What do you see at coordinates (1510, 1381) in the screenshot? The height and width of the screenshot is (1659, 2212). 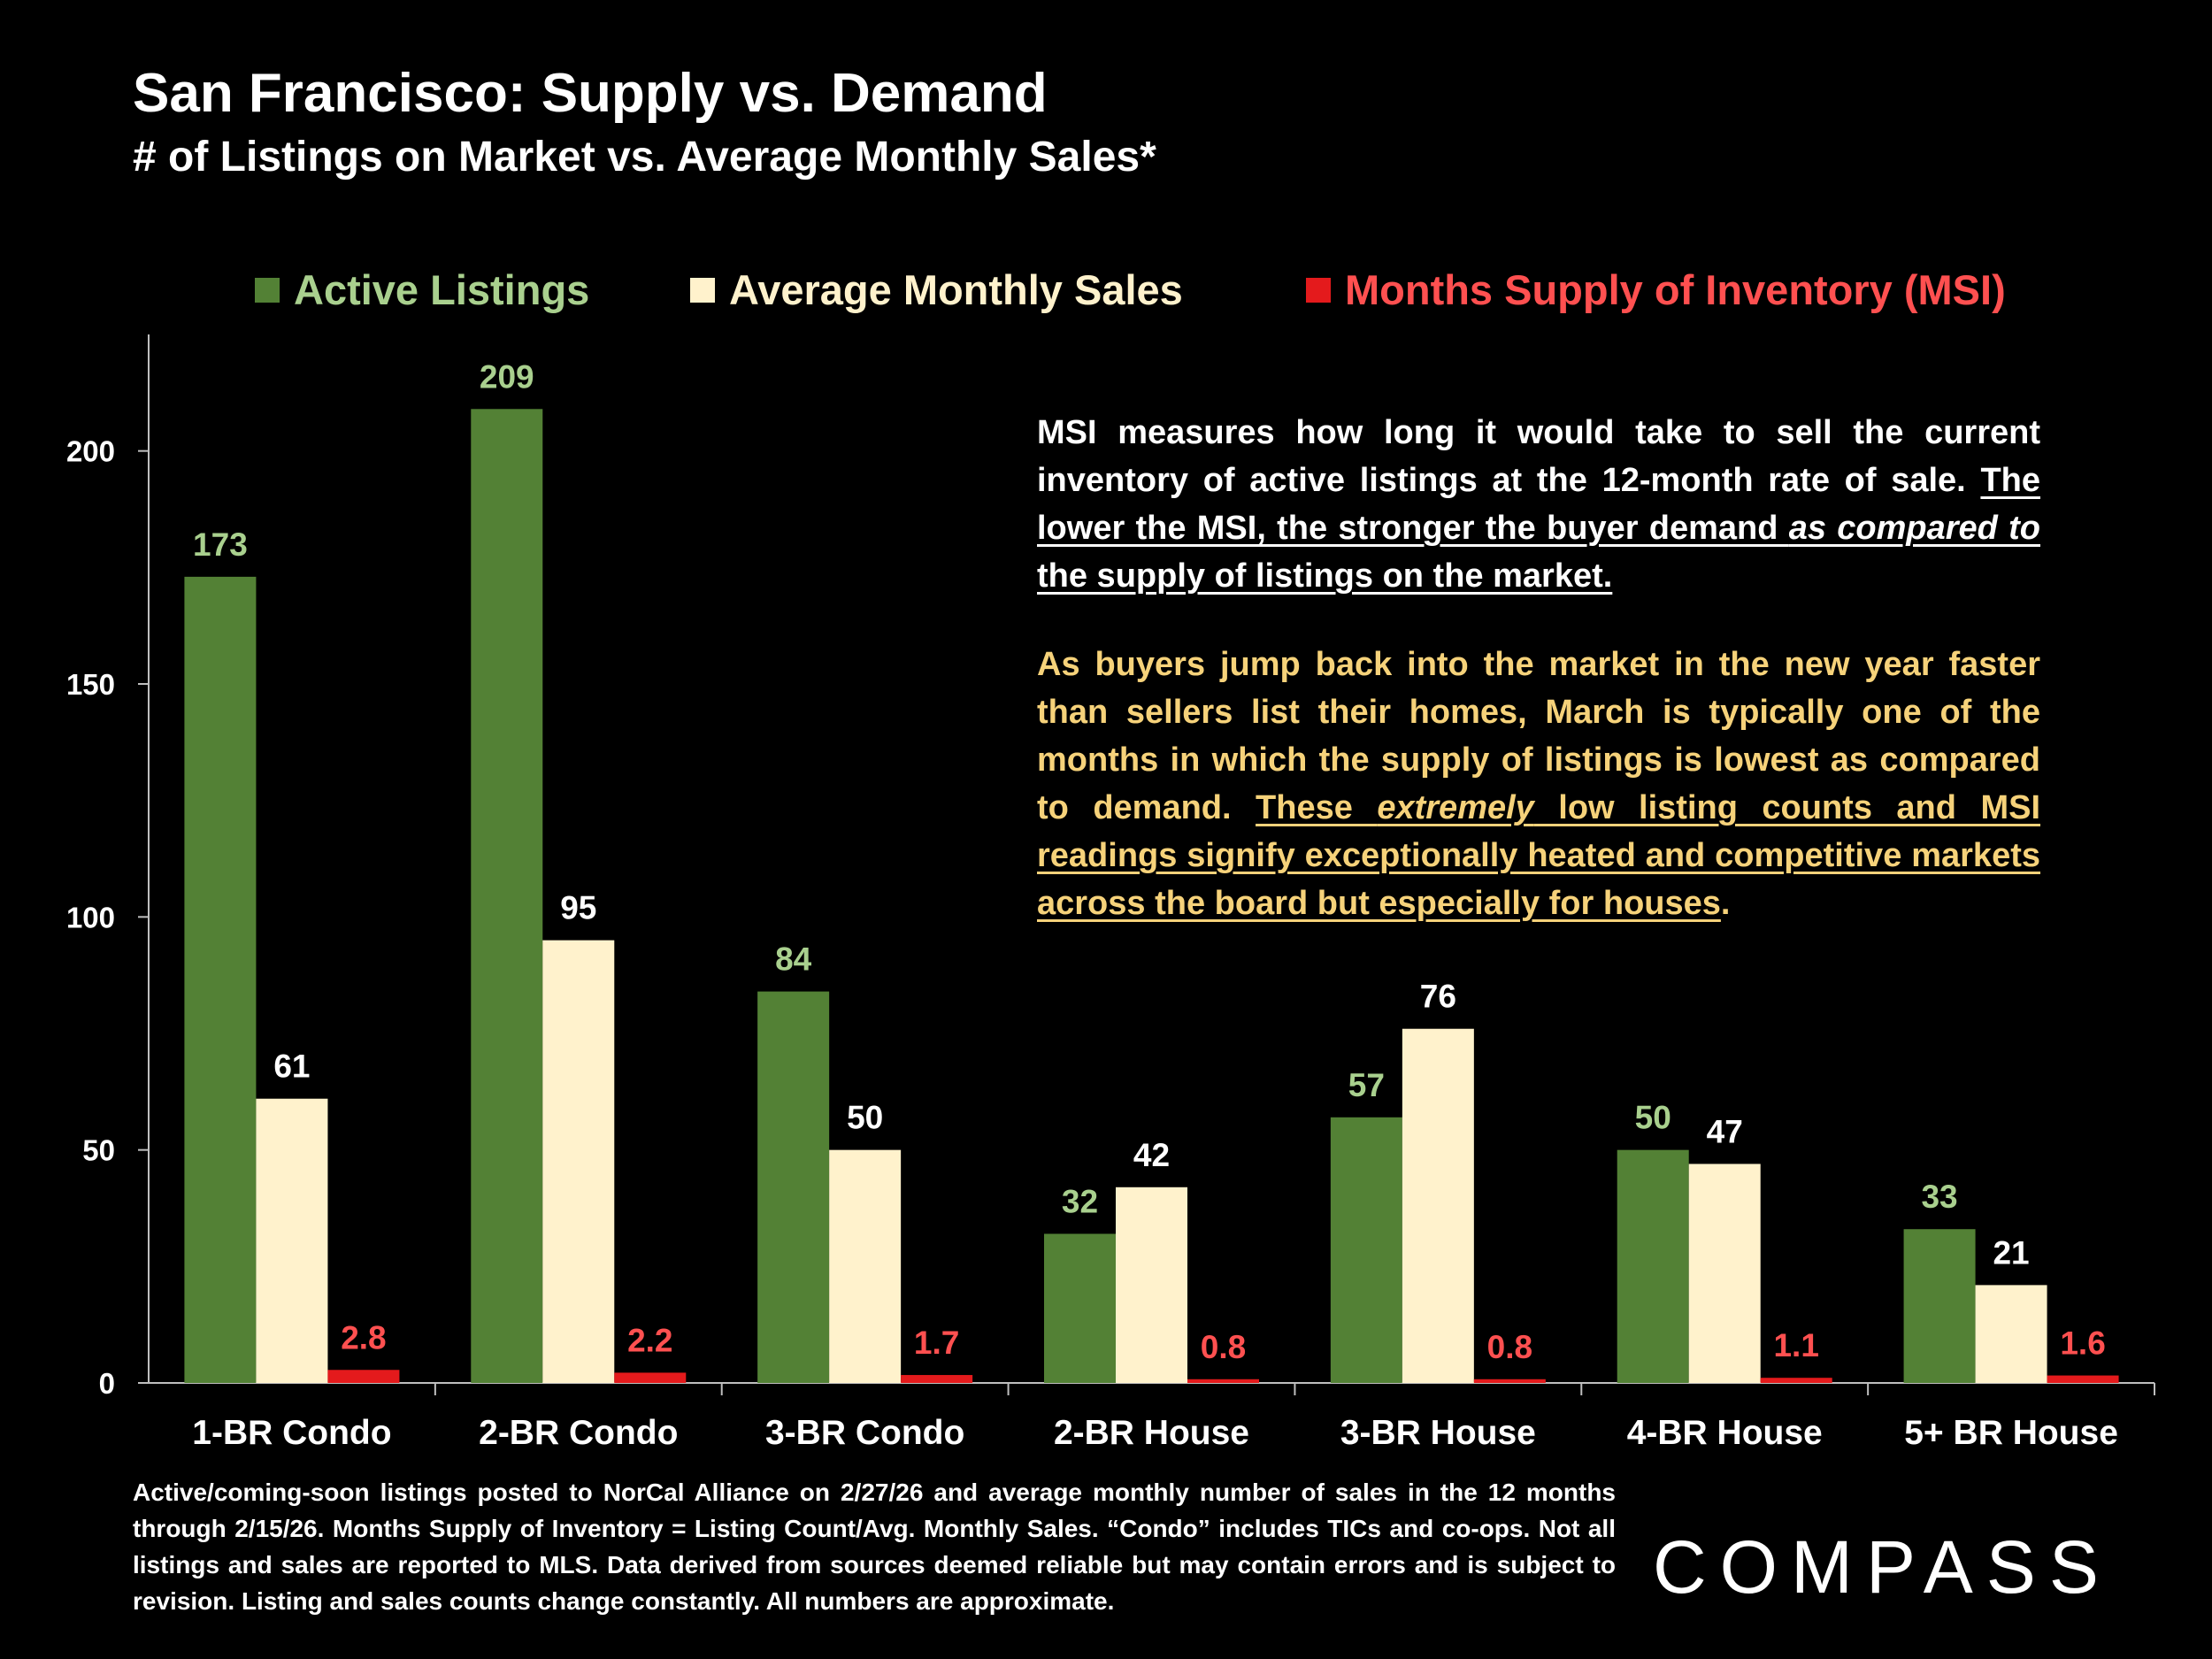 I see `bar-months-supply-of-inventory-msi-3-br-house` at bounding box center [1510, 1381].